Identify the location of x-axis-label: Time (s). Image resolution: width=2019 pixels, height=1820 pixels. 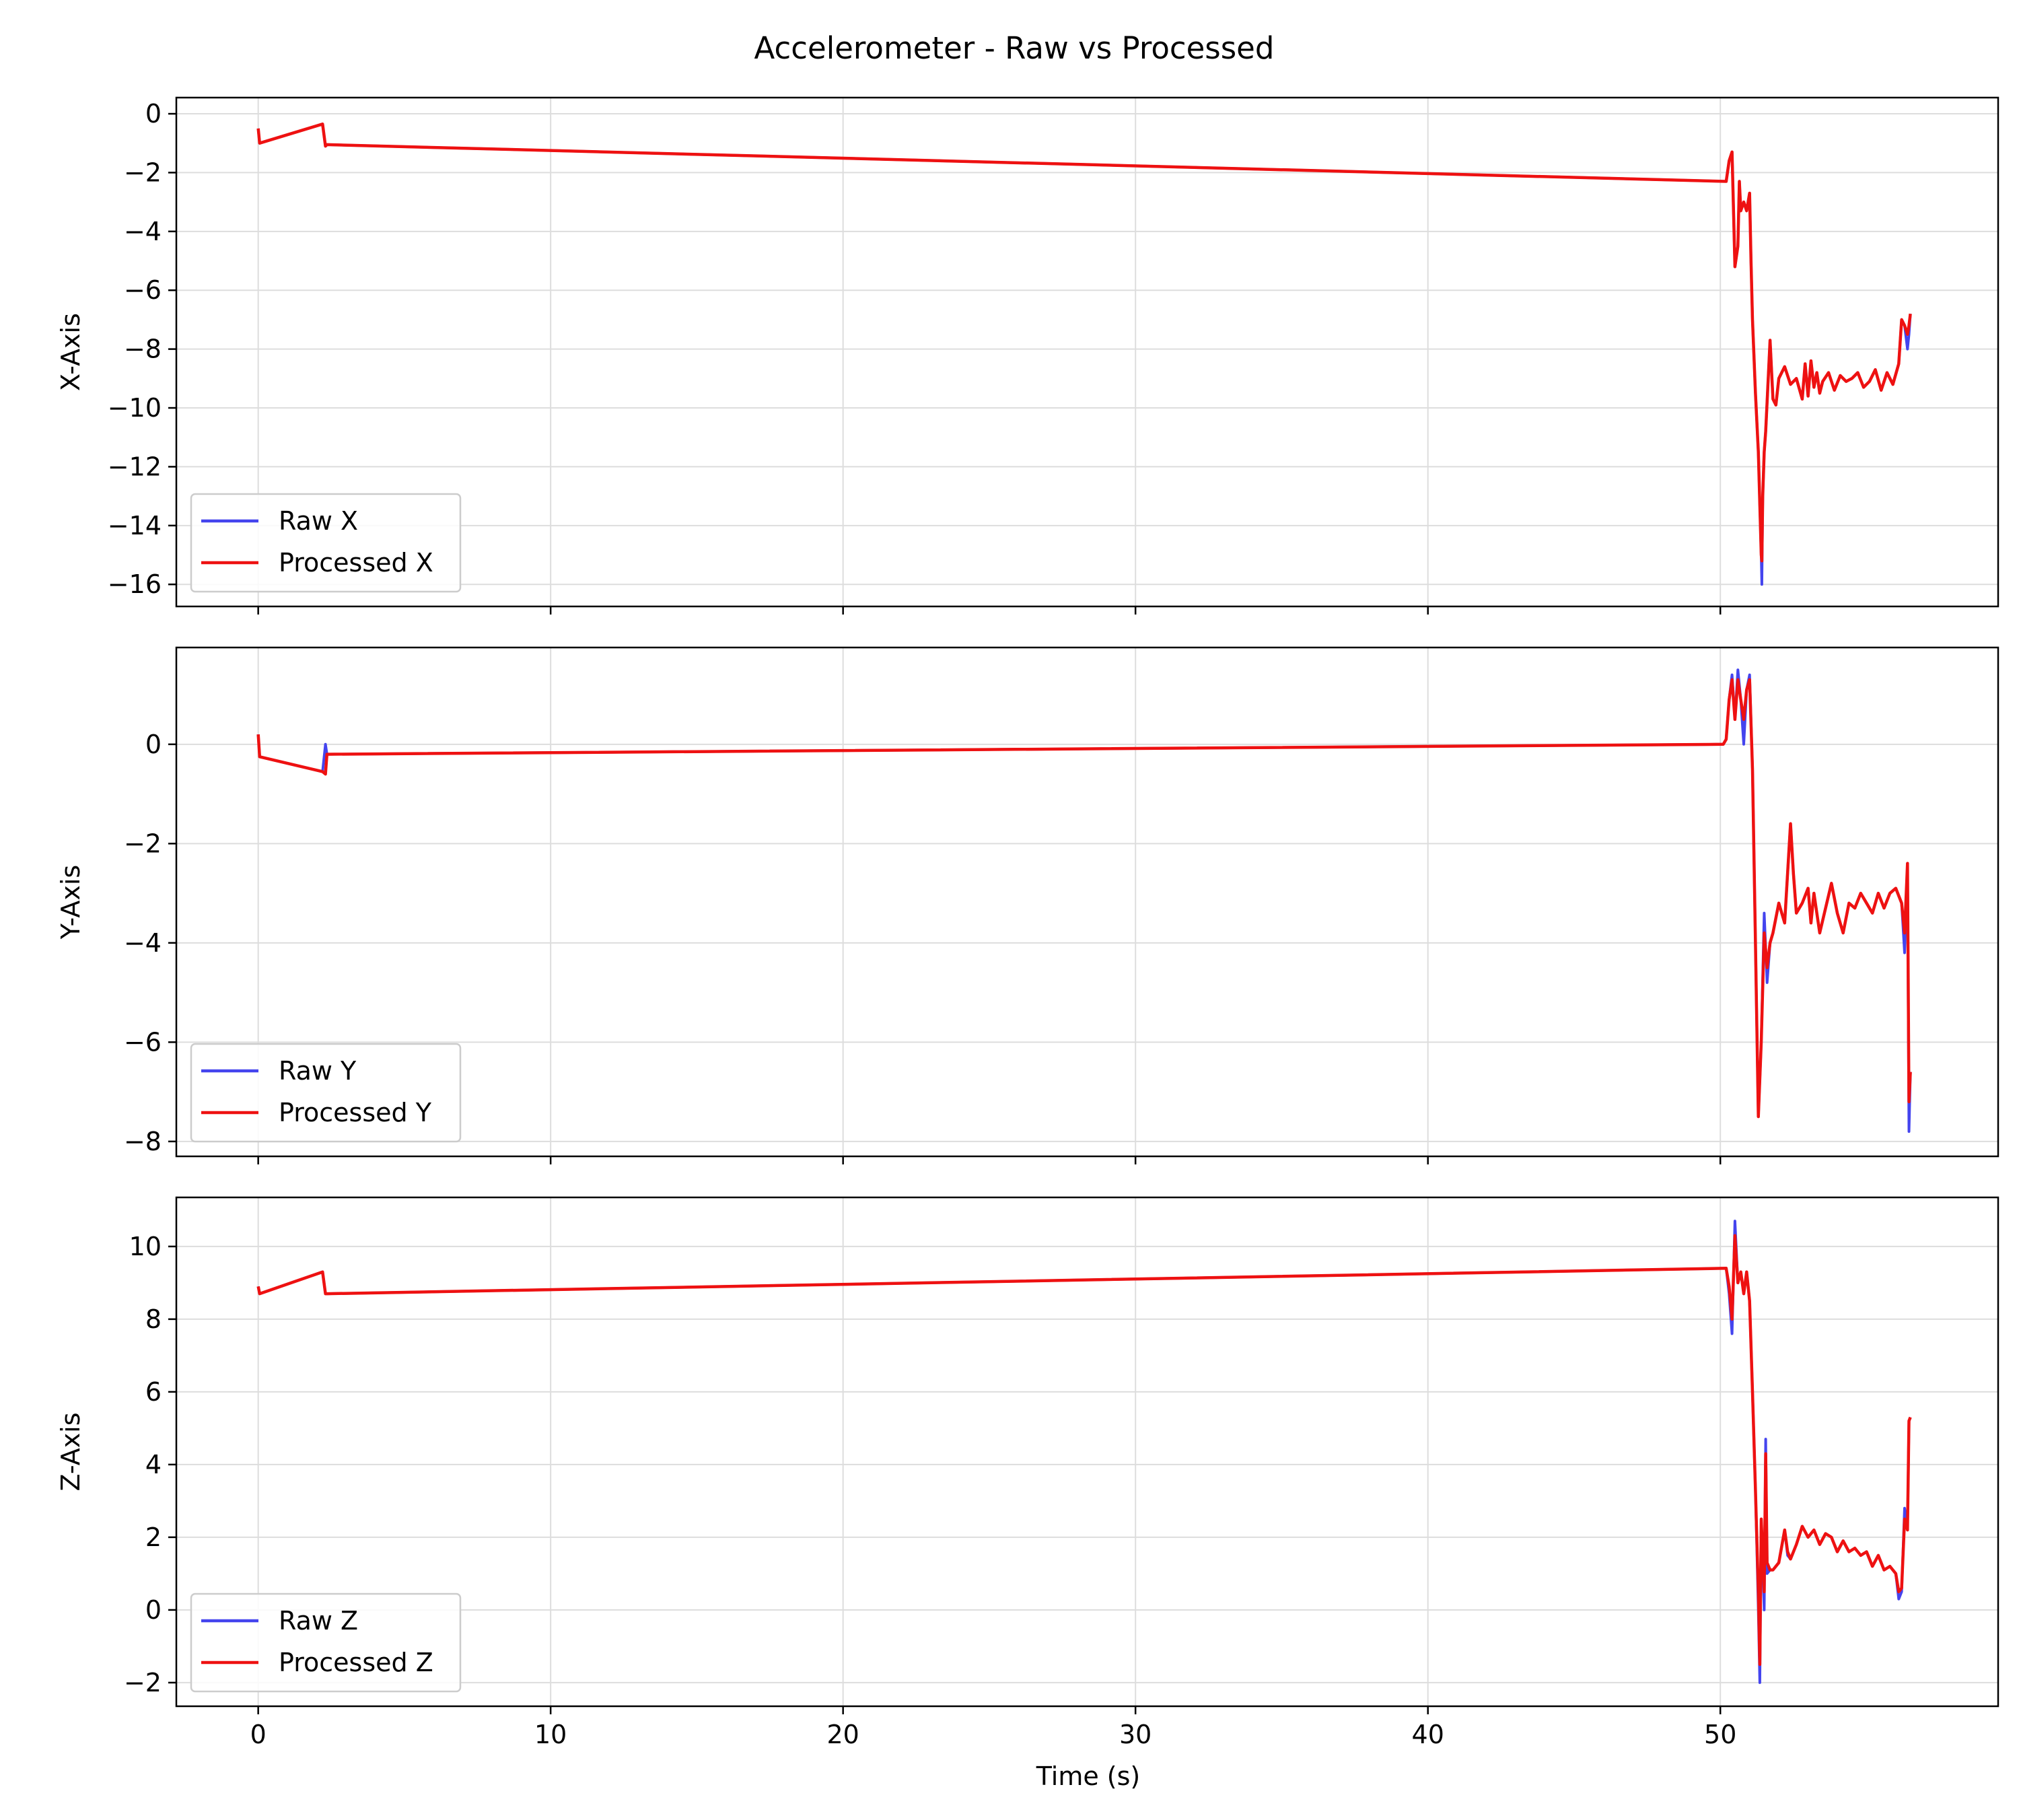
(1089, 1776).